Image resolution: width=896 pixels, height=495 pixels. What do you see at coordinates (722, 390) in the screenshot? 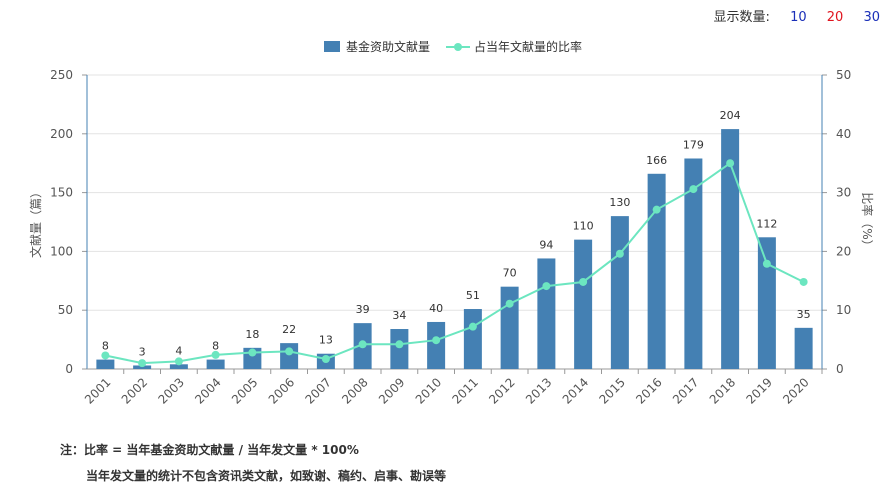
I see `x-axis-tick-label: 2018` at bounding box center [722, 390].